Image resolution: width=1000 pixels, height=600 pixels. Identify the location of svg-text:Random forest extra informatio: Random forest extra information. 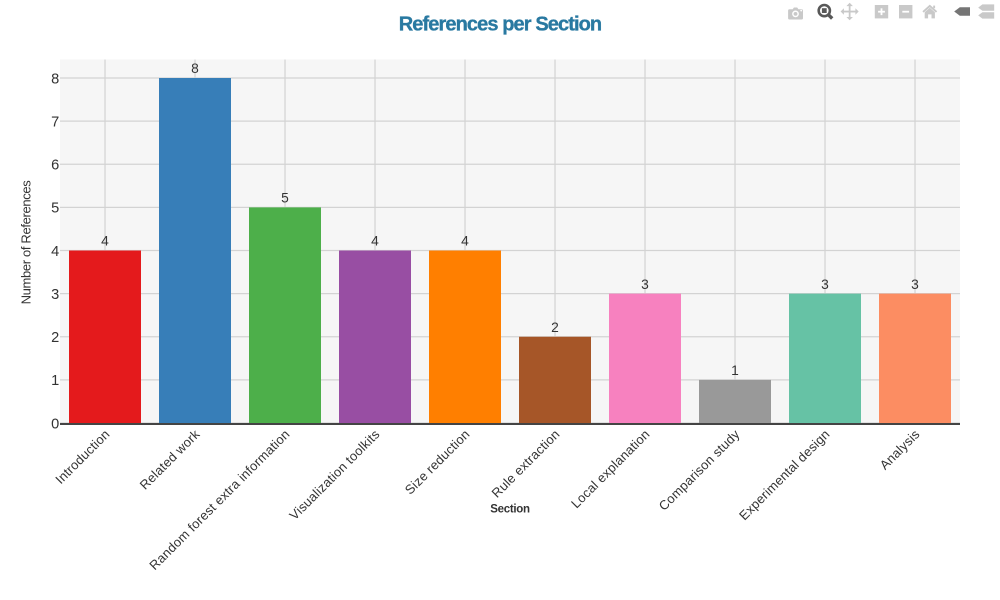
(219, 500).